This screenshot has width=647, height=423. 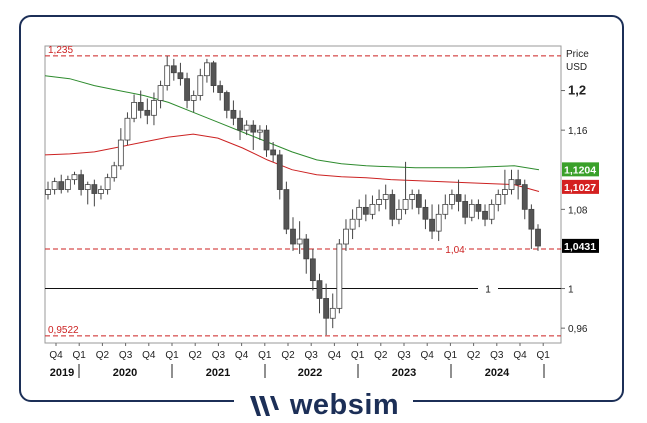 What do you see at coordinates (323, 405) in the screenshot?
I see `brand: websim` at bounding box center [323, 405].